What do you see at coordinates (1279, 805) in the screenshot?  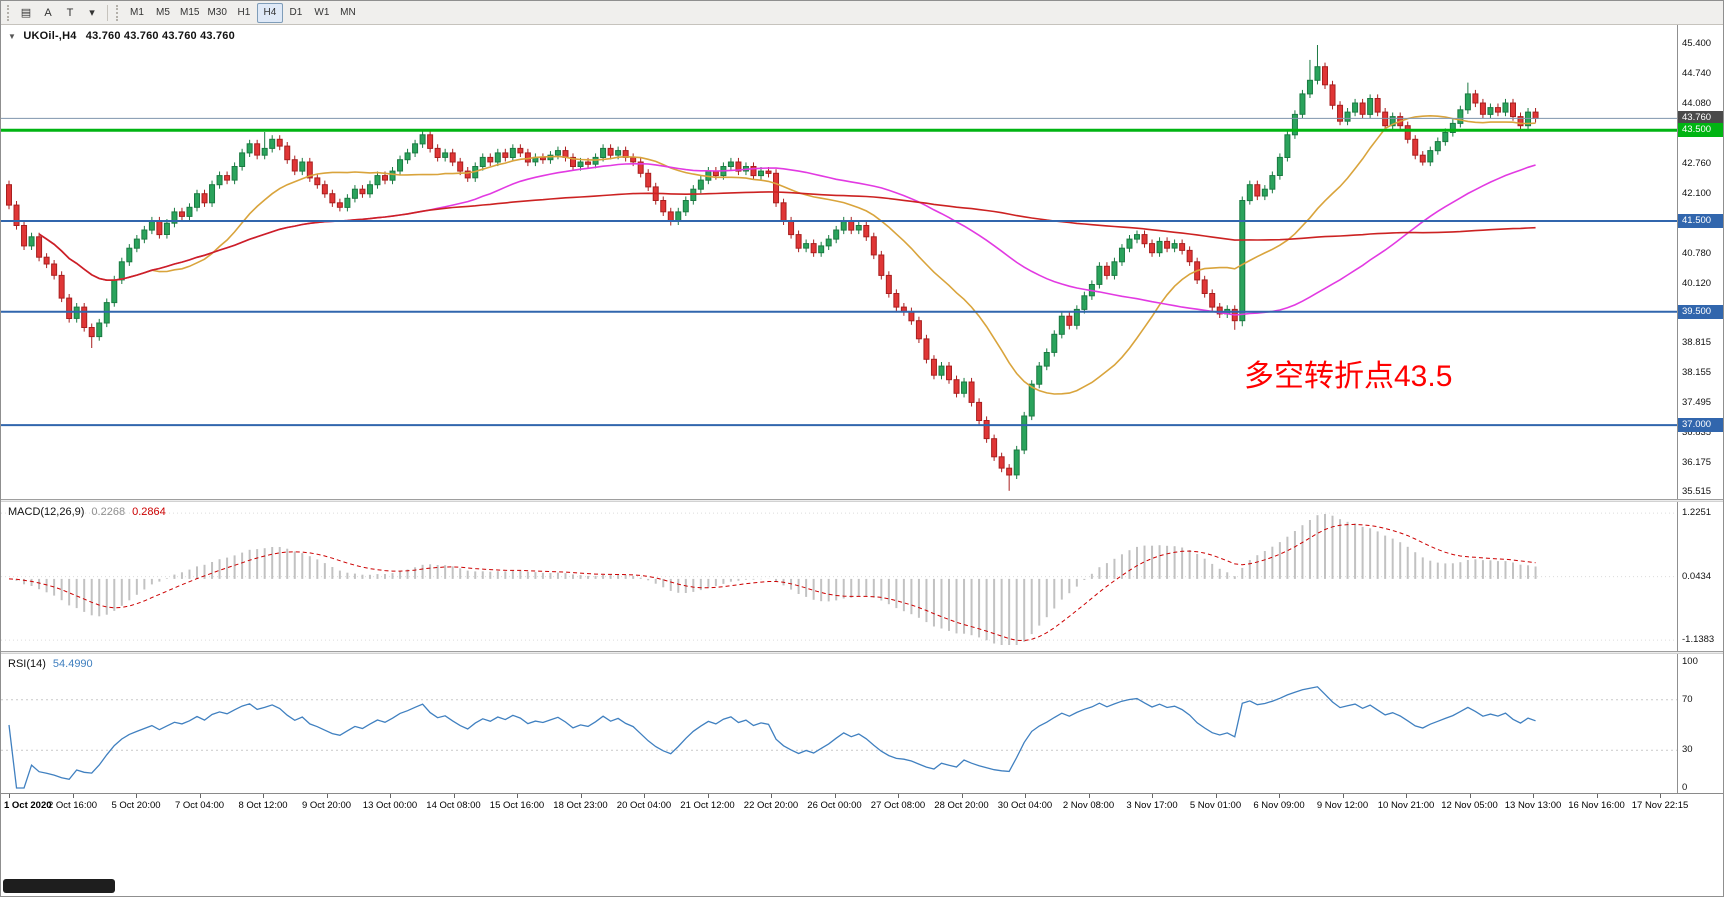 I see `time-axis-label: 6 Nov 09:00` at bounding box center [1279, 805].